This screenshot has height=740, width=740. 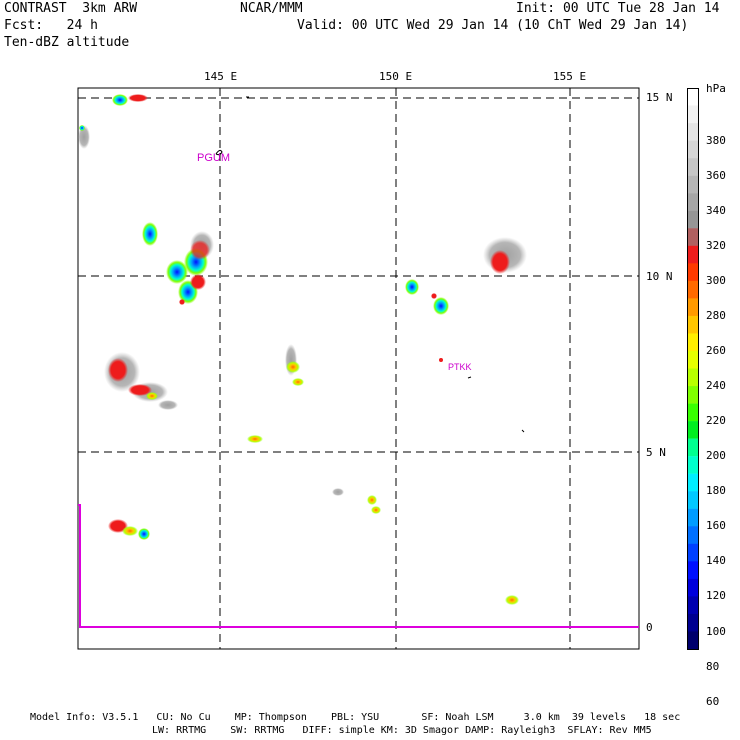 I want to click on station-label-ptkk: PTKK, so click(x=460, y=367).